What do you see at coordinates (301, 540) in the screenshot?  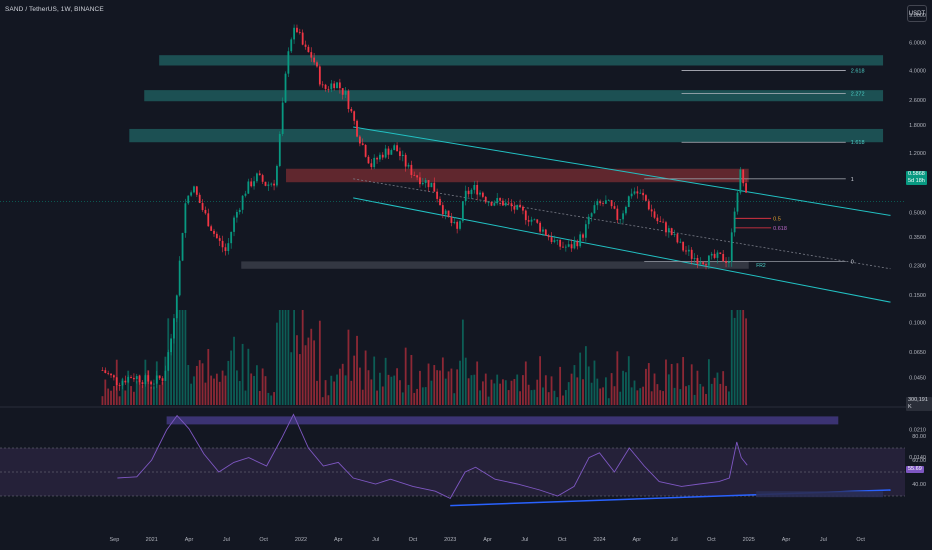 I see `time-axis-tick: 2022` at bounding box center [301, 540].